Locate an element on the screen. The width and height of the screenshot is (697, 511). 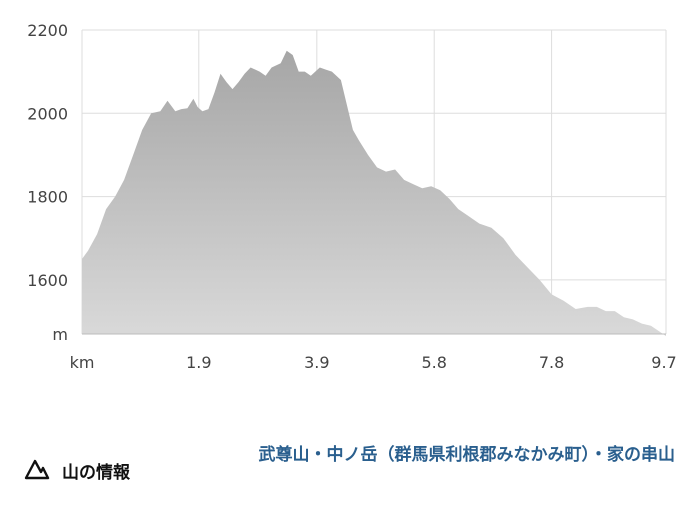
mountain-names-link: 武尊山・中ノ岳（群馬県利根郡みなかみ町）・家の串山 is located at coordinates (467, 455).